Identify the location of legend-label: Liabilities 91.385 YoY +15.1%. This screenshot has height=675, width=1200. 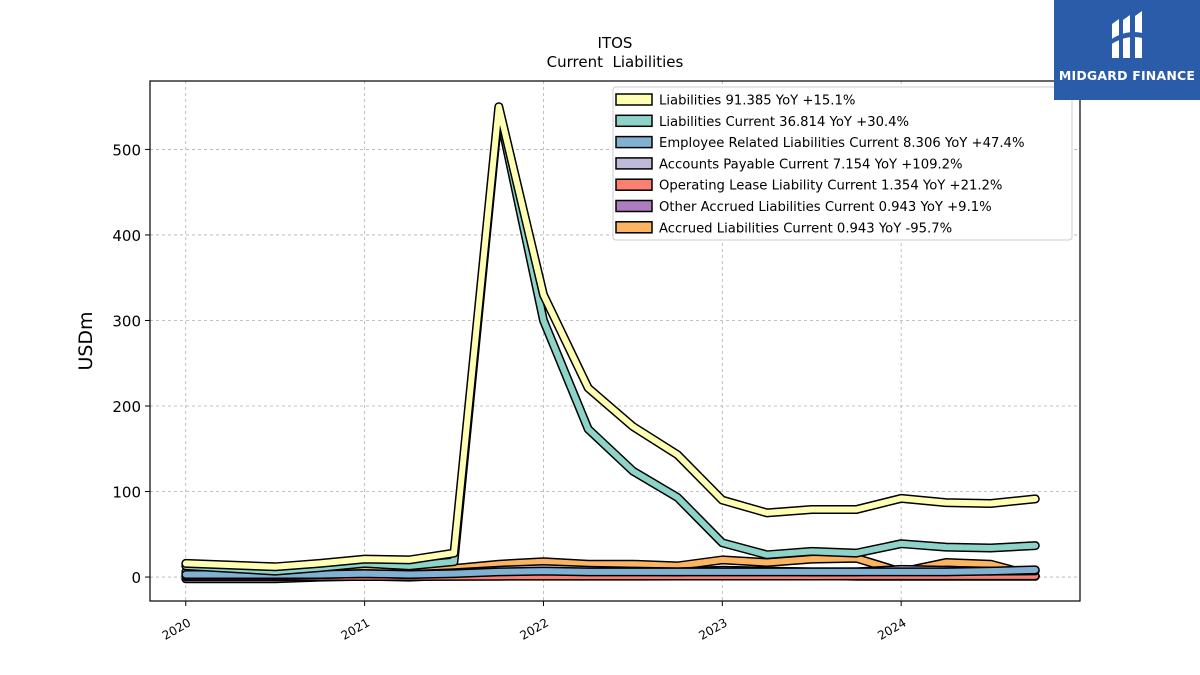
(757, 101).